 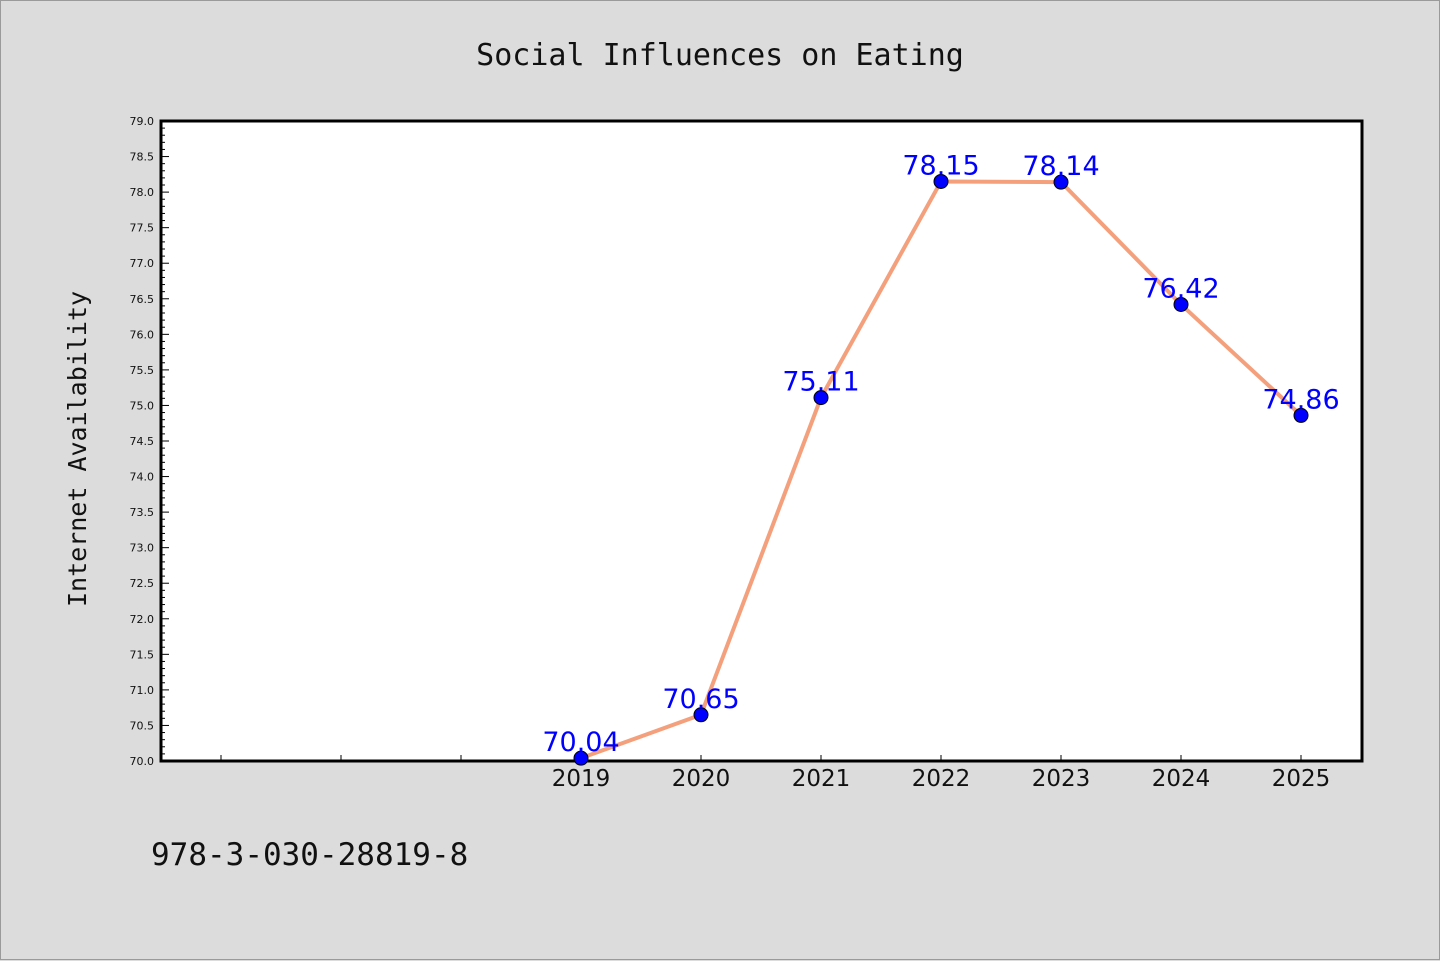 What do you see at coordinates (775, 773) in the screenshot?
I see `x-axis-ticks: 2019 2020 2021 2022 2023 2024 2025` at bounding box center [775, 773].